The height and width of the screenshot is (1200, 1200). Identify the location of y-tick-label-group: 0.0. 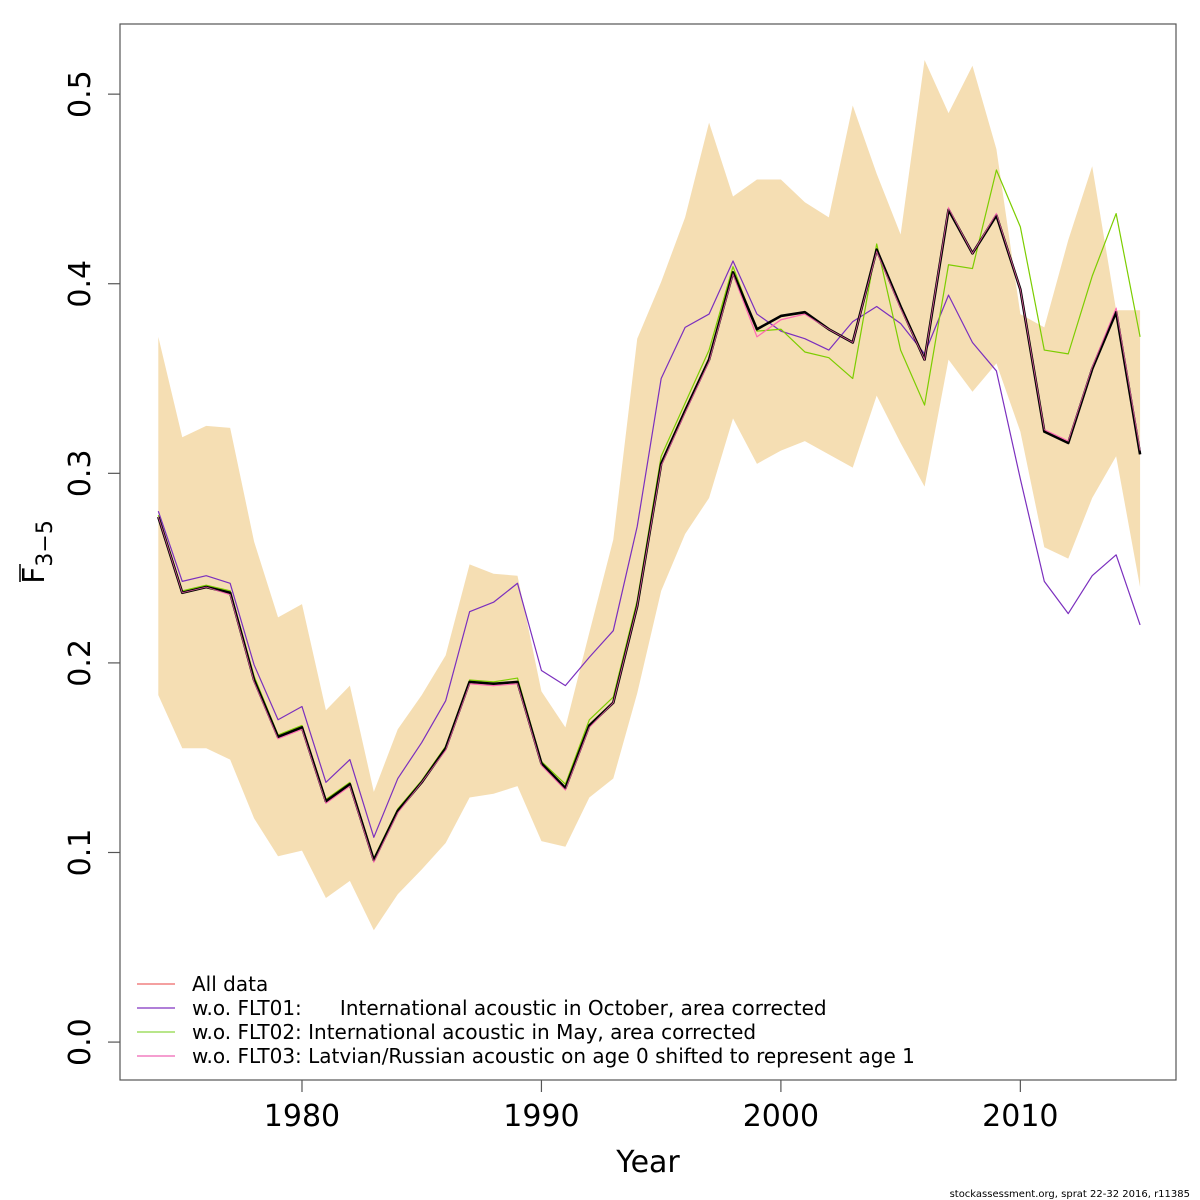
(80, 1042).